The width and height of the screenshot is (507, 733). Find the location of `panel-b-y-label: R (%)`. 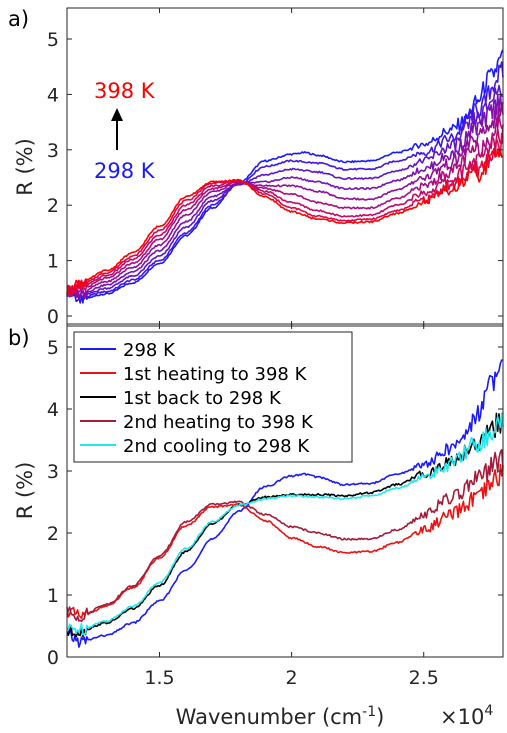

panel-b-y-label: R (%) is located at coordinates (25, 491).